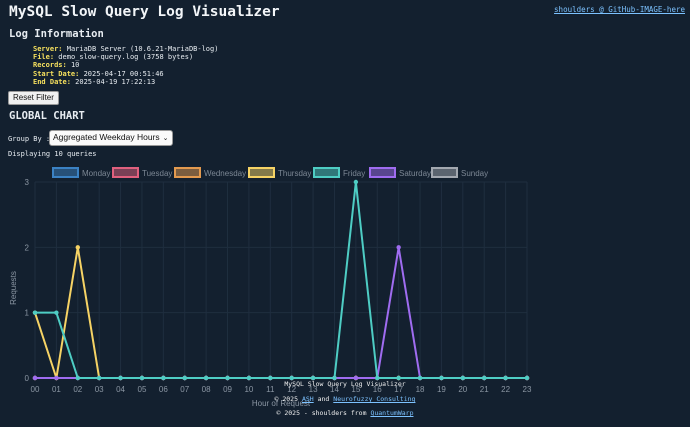 The height and width of the screenshot is (427, 690). What do you see at coordinates (184, 389) in the screenshot?
I see `x-tick-label: 07` at bounding box center [184, 389].